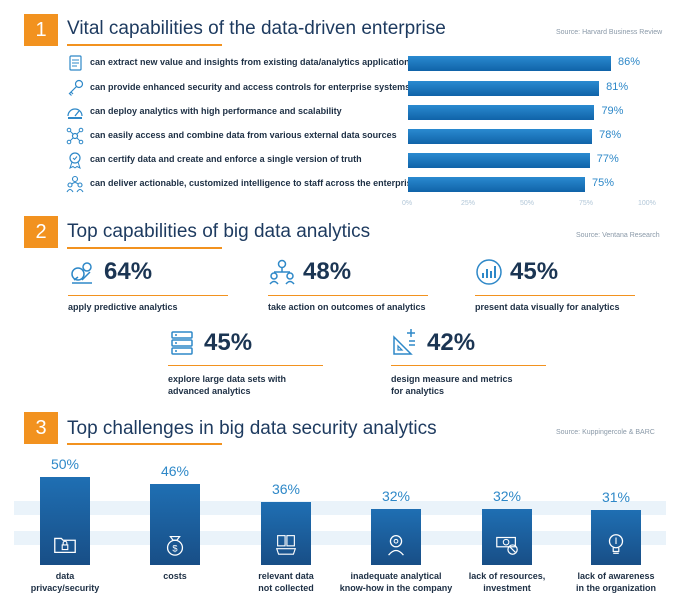  Describe the element at coordinates (489, 272) in the screenshot. I see `chart-icon` at that location.